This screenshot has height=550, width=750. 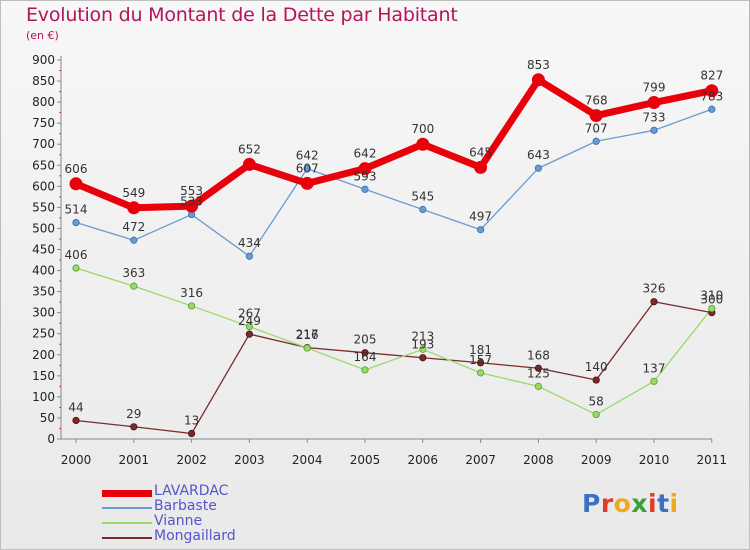 What do you see at coordinates (76, 169) in the screenshot?
I see `data-label-lavardac: 606` at bounding box center [76, 169].